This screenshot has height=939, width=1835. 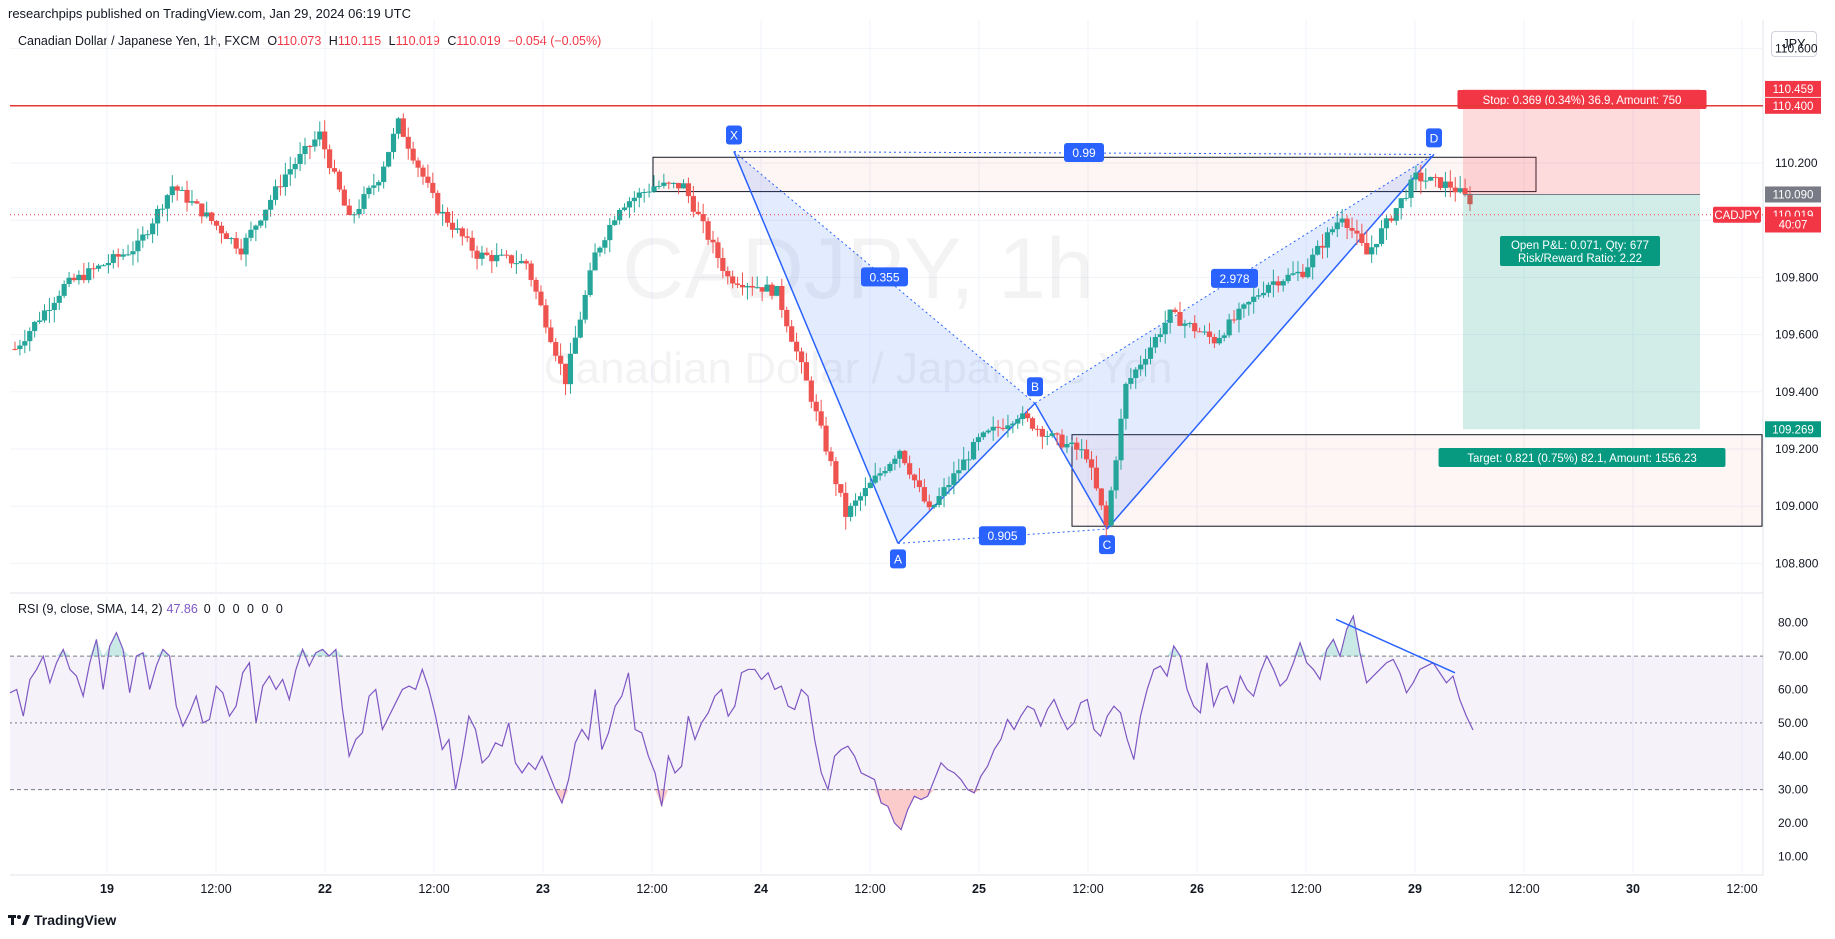 What do you see at coordinates (543, 889) in the screenshot?
I see `x-tick-label: 23` at bounding box center [543, 889].